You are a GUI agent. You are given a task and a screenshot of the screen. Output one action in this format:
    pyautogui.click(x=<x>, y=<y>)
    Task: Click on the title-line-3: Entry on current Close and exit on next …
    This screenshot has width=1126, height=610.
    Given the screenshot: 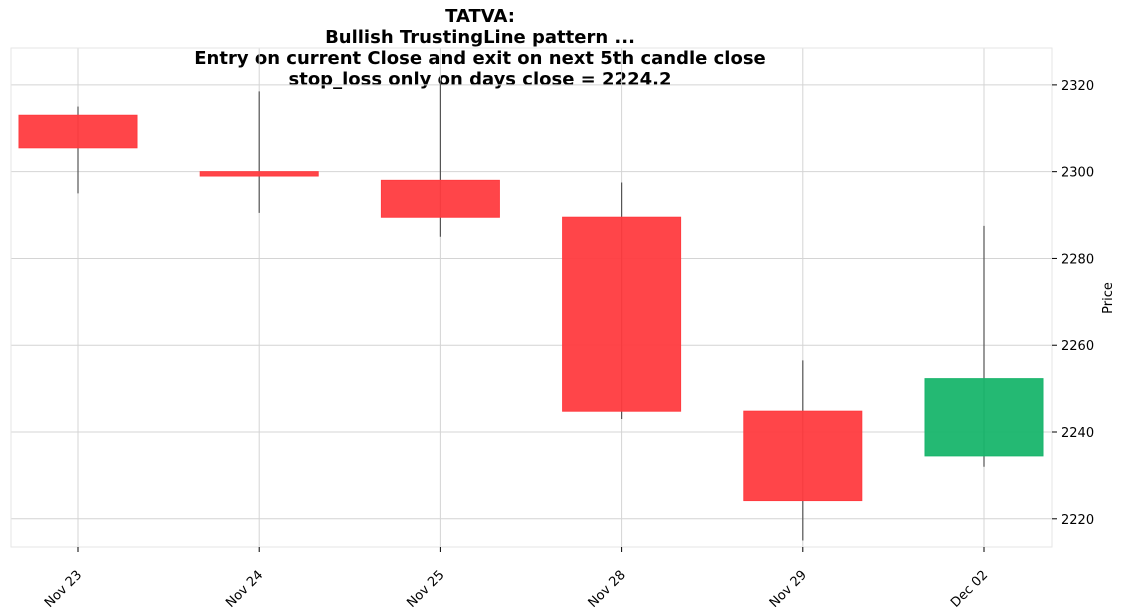 What is the action you would take?
    pyautogui.click(x=480, y=58)
    